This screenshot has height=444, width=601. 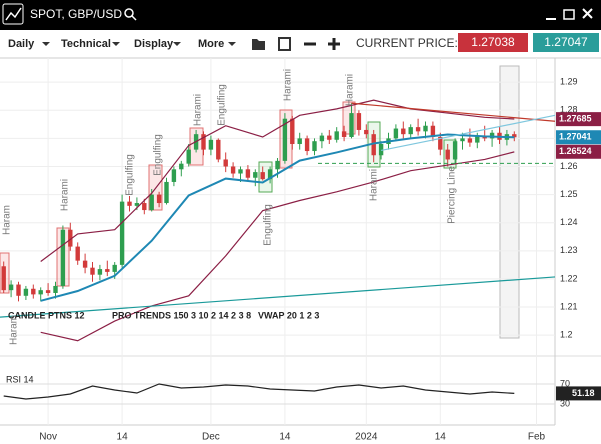 What do you see at coordinates (211, 437) in the screenshot?
I see `x-tick-label: Dec` at bounding box center [211, 437].